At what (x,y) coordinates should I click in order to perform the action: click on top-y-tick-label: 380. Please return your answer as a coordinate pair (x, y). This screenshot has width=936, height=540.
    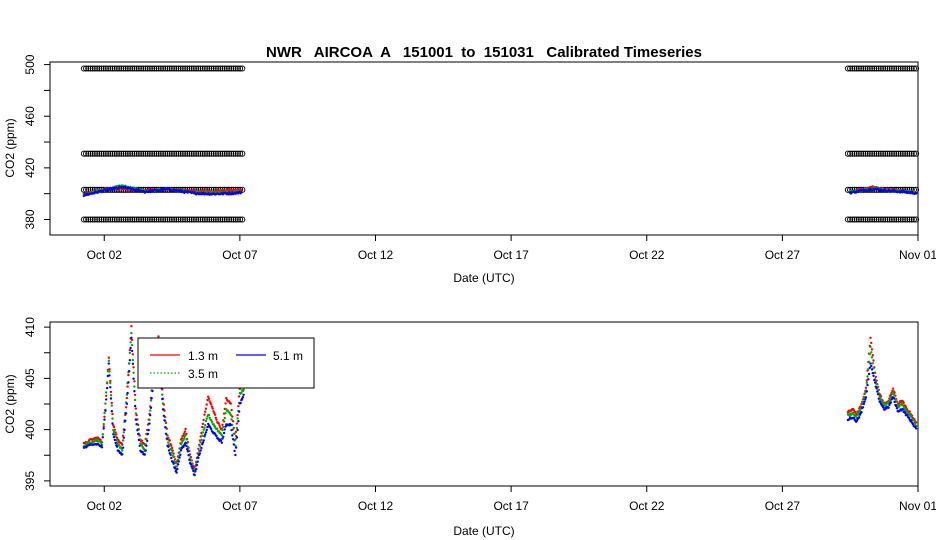
    Looking at the image, I should click on (30, 219).